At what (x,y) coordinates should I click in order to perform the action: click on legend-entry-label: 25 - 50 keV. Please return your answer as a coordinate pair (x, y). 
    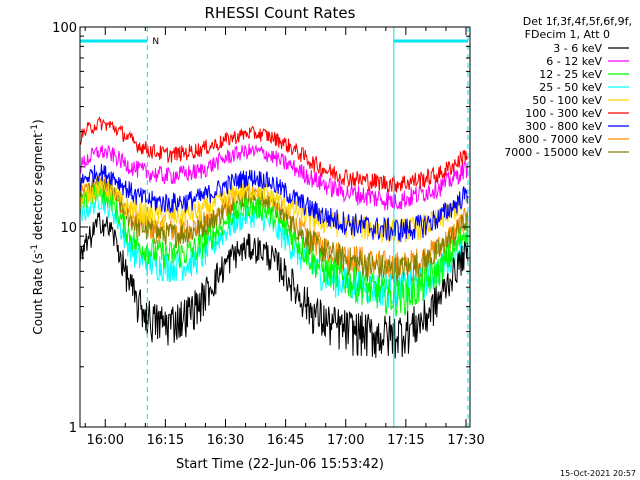
    Looking at the image, I should click on (570, 87).